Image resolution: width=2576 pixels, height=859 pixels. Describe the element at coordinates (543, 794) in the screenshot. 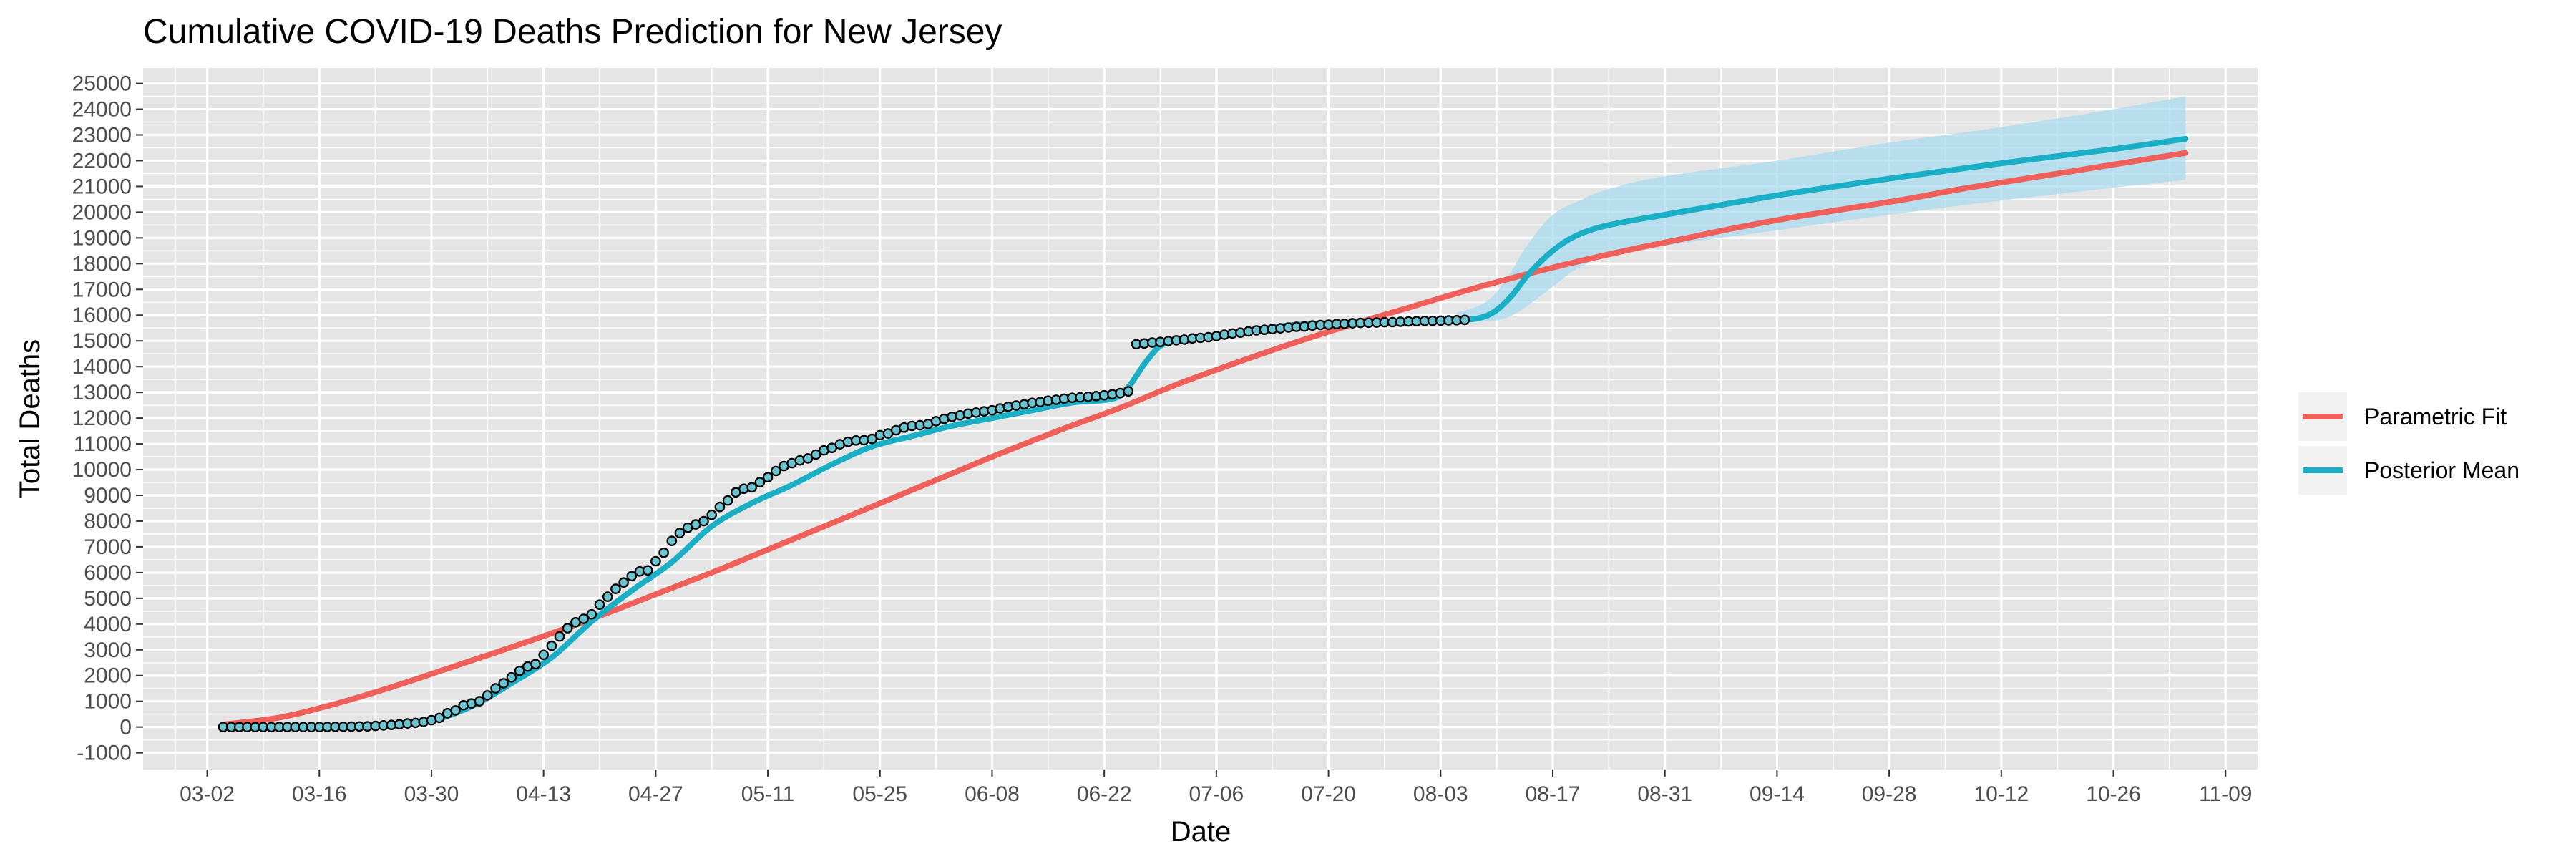

I see `x-tick-label: 04-13` at that location.